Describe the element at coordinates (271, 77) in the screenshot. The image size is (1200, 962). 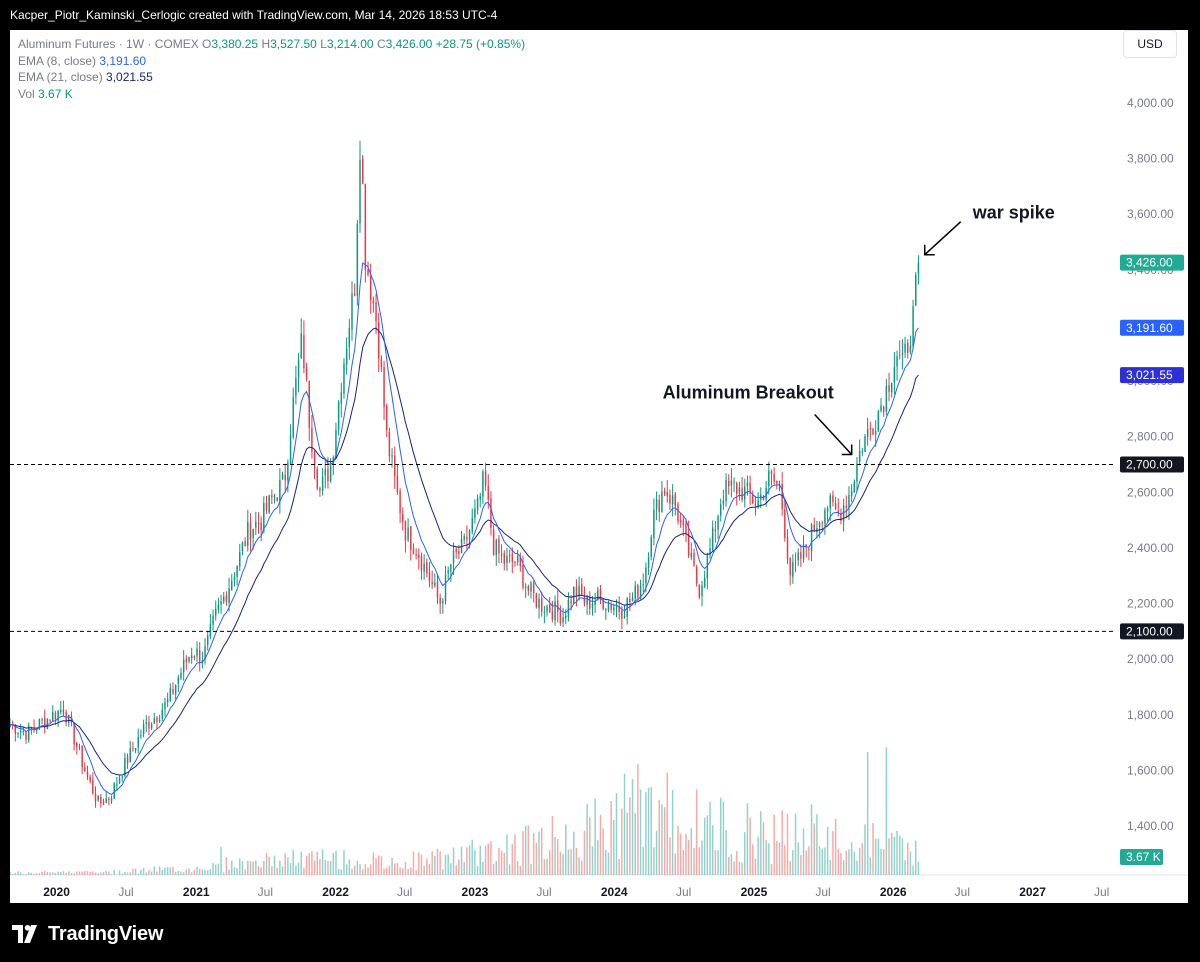
I see `legend-ema21-row: EMA (21, close) 3,021.55` at that location.